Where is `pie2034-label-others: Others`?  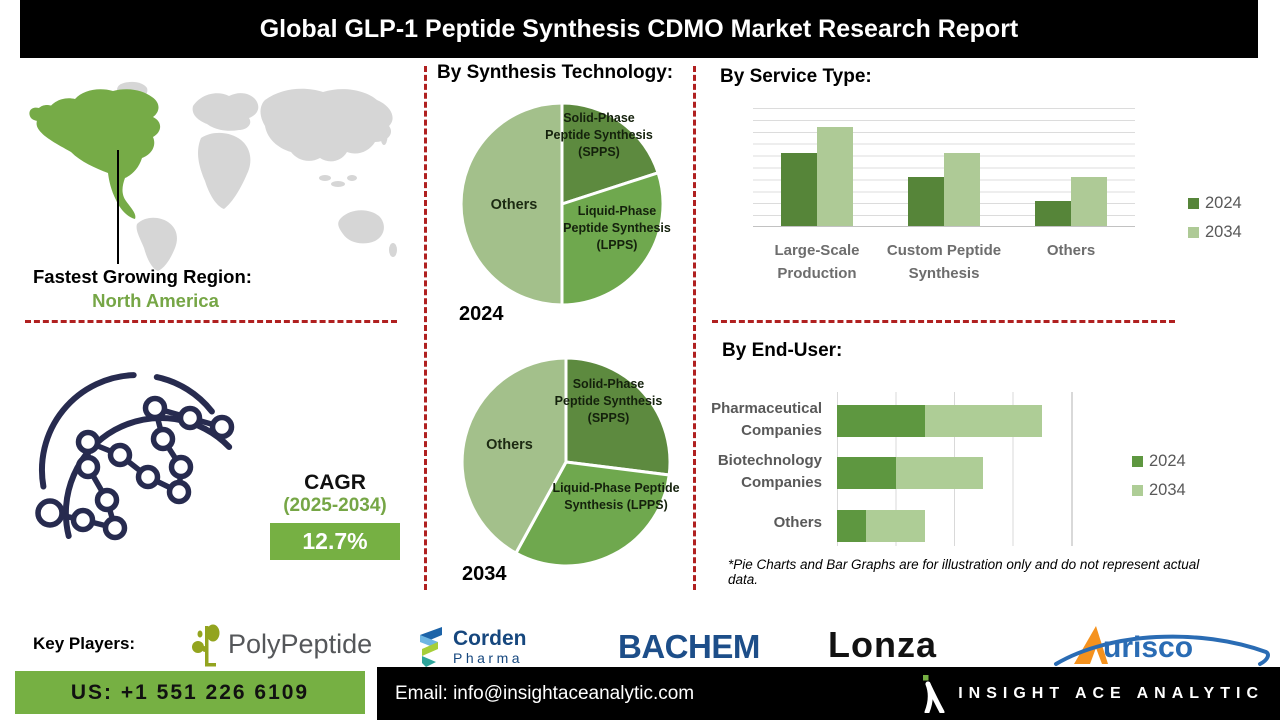 pie2034-label-others: Others is located at coordinates (509, 445).